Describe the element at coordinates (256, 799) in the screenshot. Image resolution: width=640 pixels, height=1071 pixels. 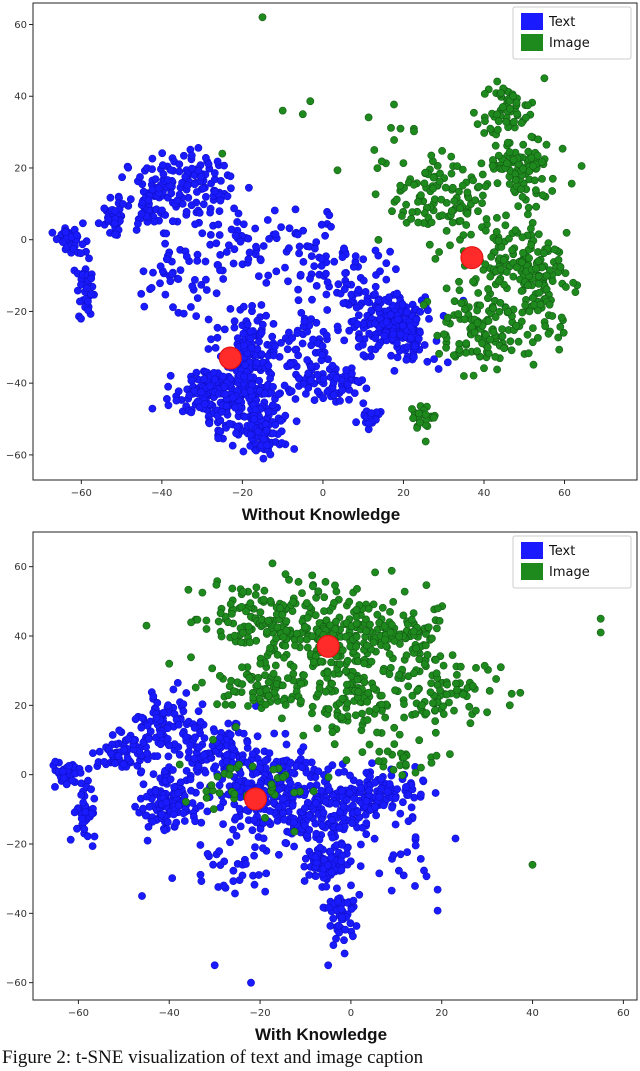
I see `centroid-marker-text` at that location.